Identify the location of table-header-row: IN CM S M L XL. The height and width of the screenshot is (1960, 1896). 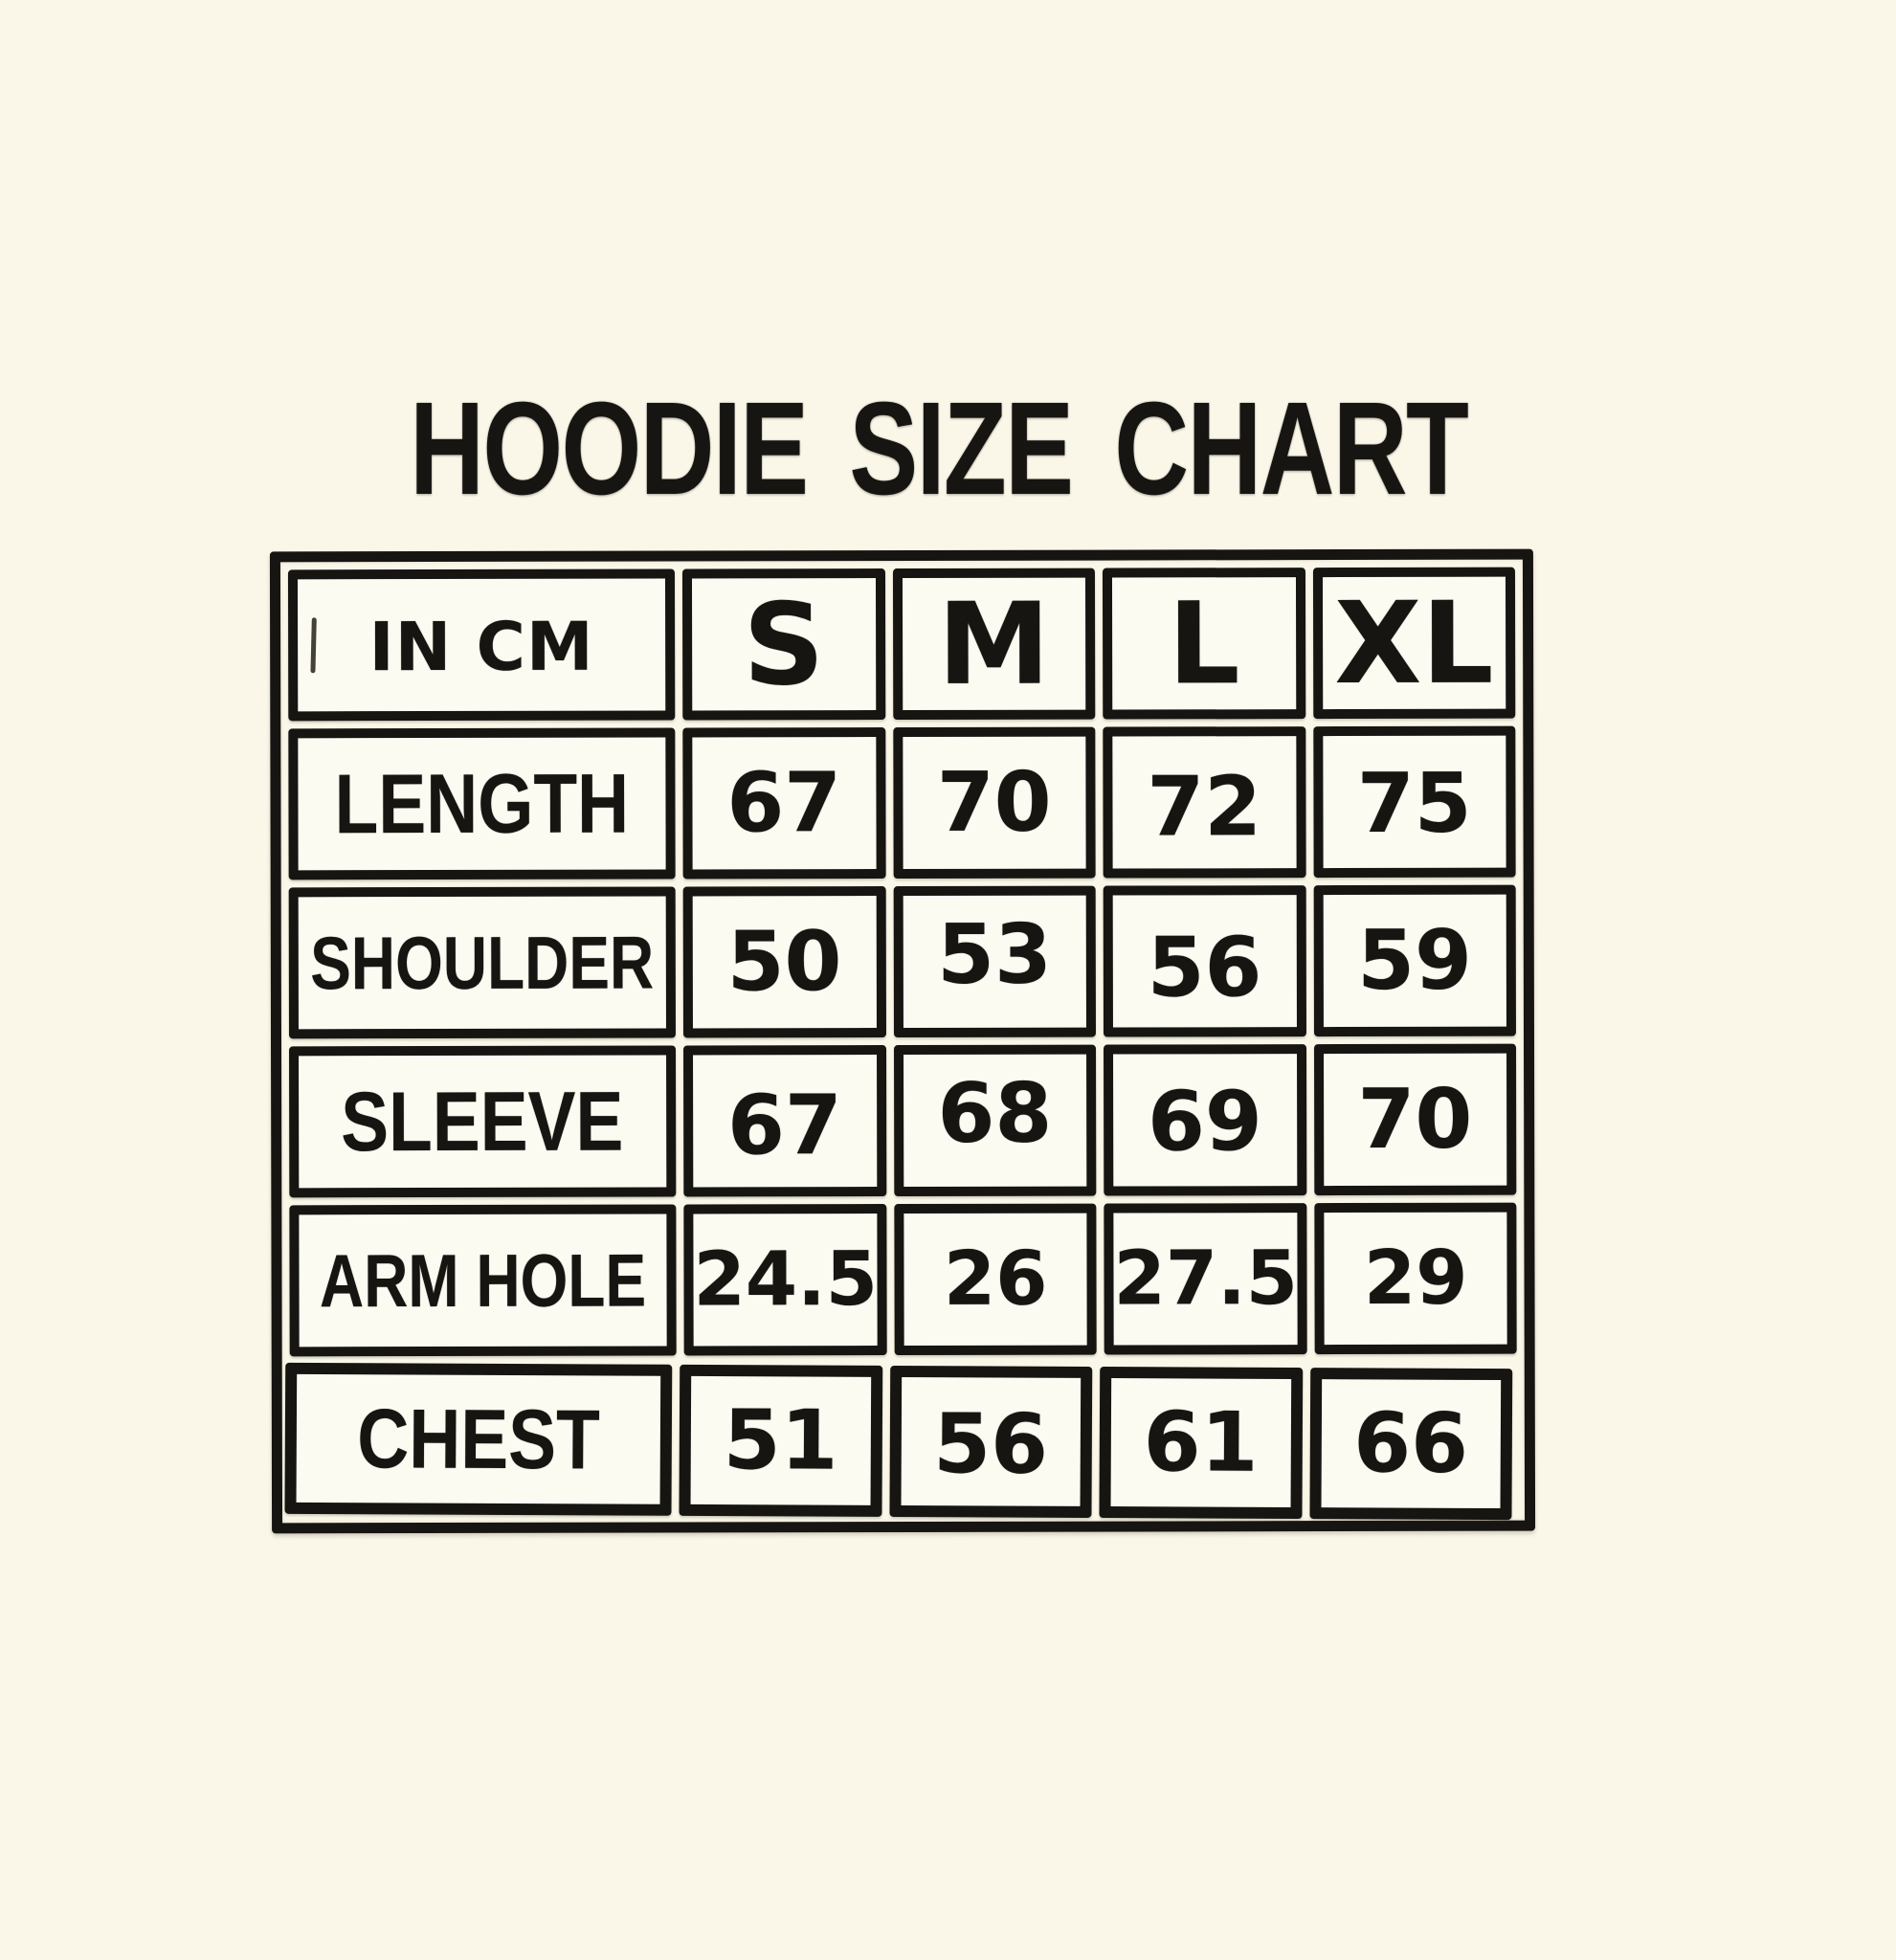
(901, 645).